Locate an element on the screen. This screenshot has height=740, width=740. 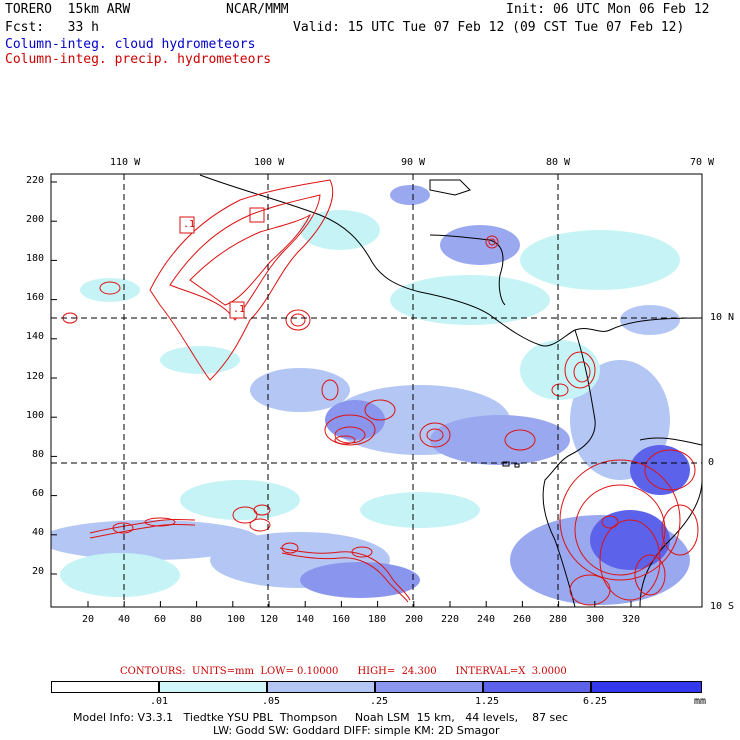
y-tick-label: 200 is located at coordinates (35, 219).